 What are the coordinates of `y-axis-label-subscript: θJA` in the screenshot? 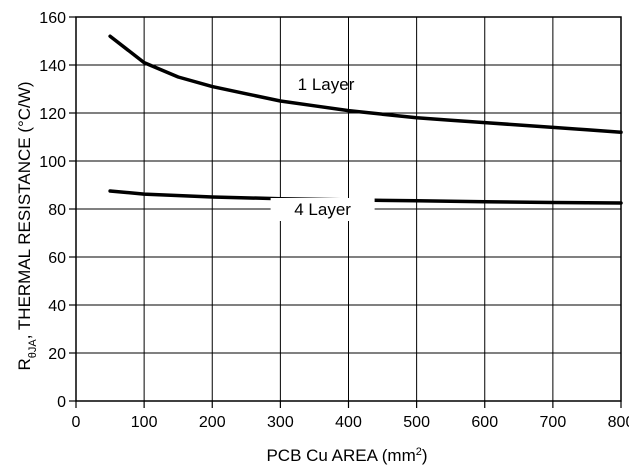 It's located at (33, 349).